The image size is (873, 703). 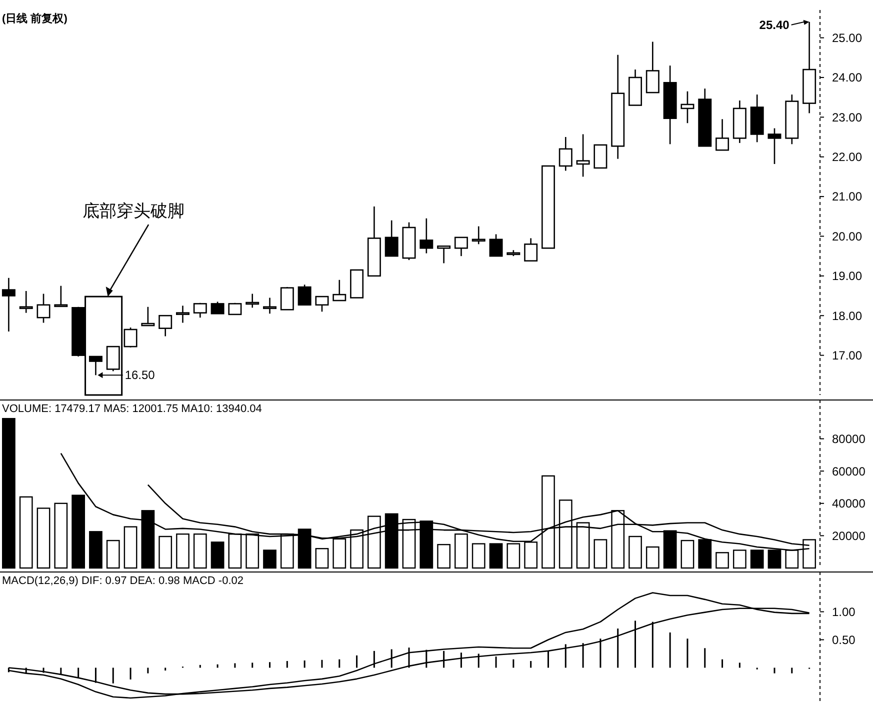 What do you see at coordinates (132, 409) in the screenshot?
I see `chart-title: VOLUME: 17479.17 MA5: 12001.75 MA10: 13940.04` at bounding box center [132, 409].